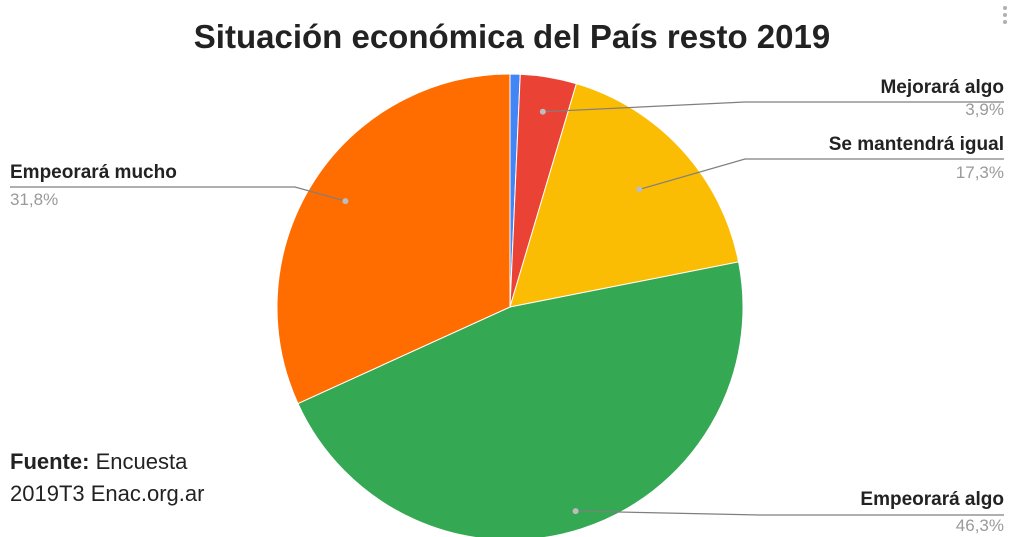 The height and width of the screenshot is (537, 1009). I want to click on slice-value-label: 17,3%, so click(980, 172).